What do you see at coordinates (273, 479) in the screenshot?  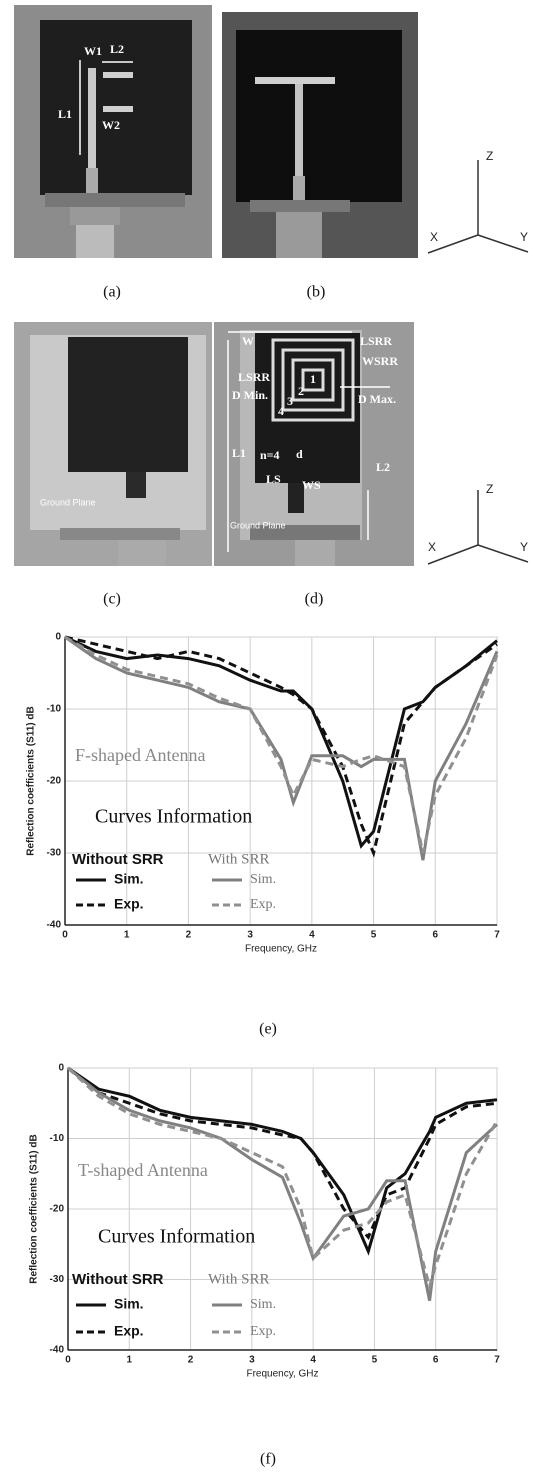 I see `annotation: LS` at bounding box center [273, 479].